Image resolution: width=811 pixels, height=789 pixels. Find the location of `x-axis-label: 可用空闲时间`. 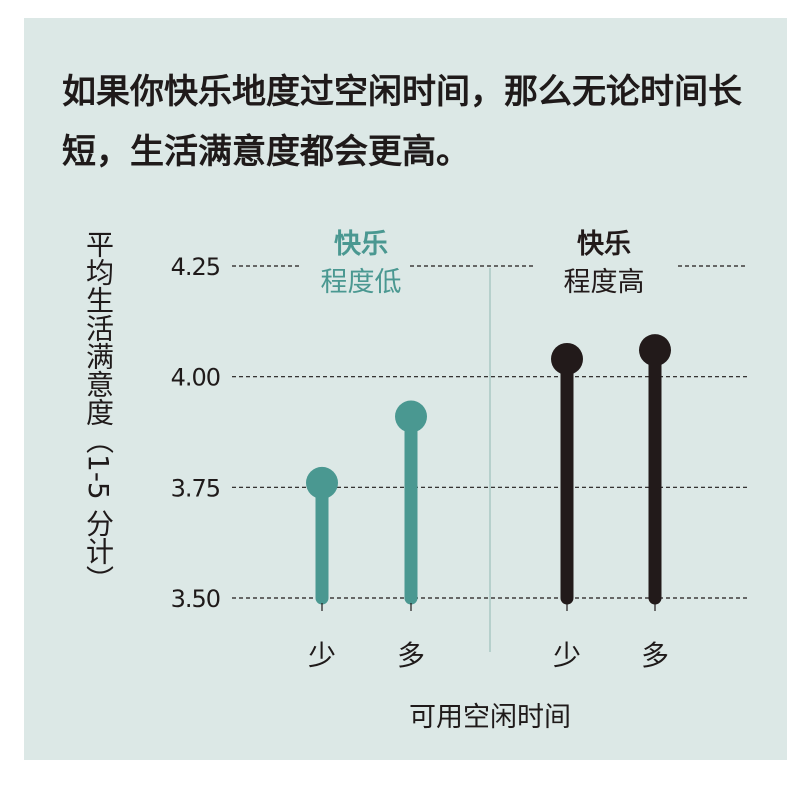

x-axis-label: 可用空闲时间 is located at coordinates (490, 717).